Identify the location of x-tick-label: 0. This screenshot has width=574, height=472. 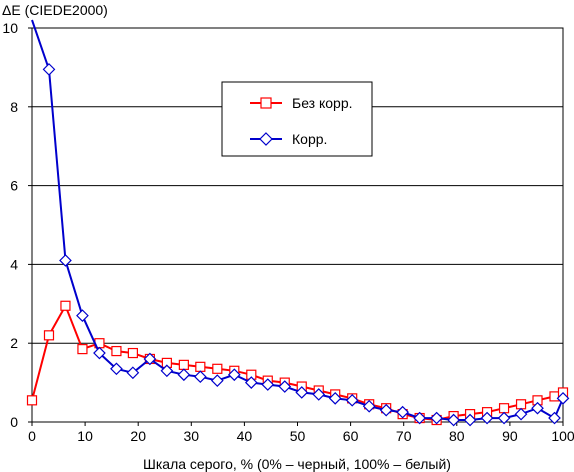
(32, 436).